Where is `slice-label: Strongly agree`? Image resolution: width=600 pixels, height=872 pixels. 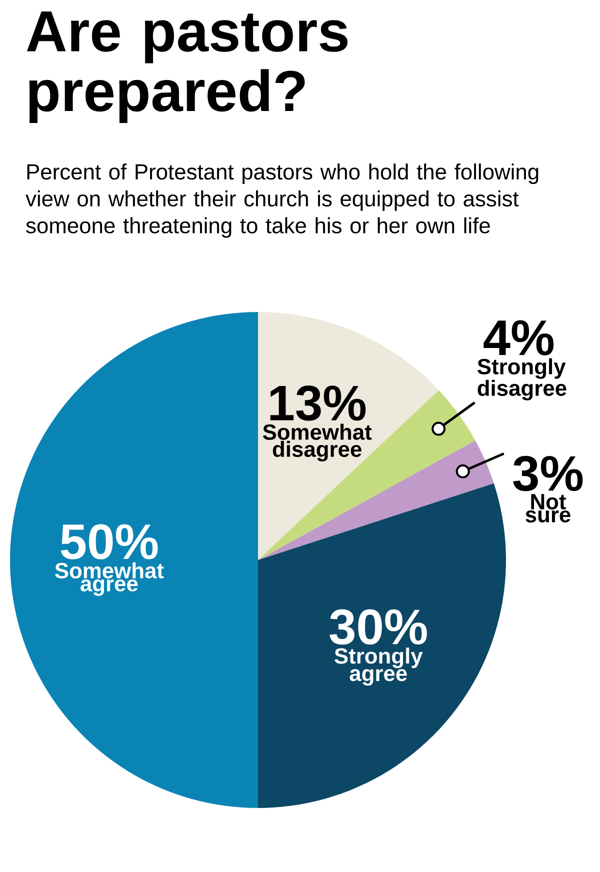
slice-label: Strongly agree is located at coordinates (378, 667).